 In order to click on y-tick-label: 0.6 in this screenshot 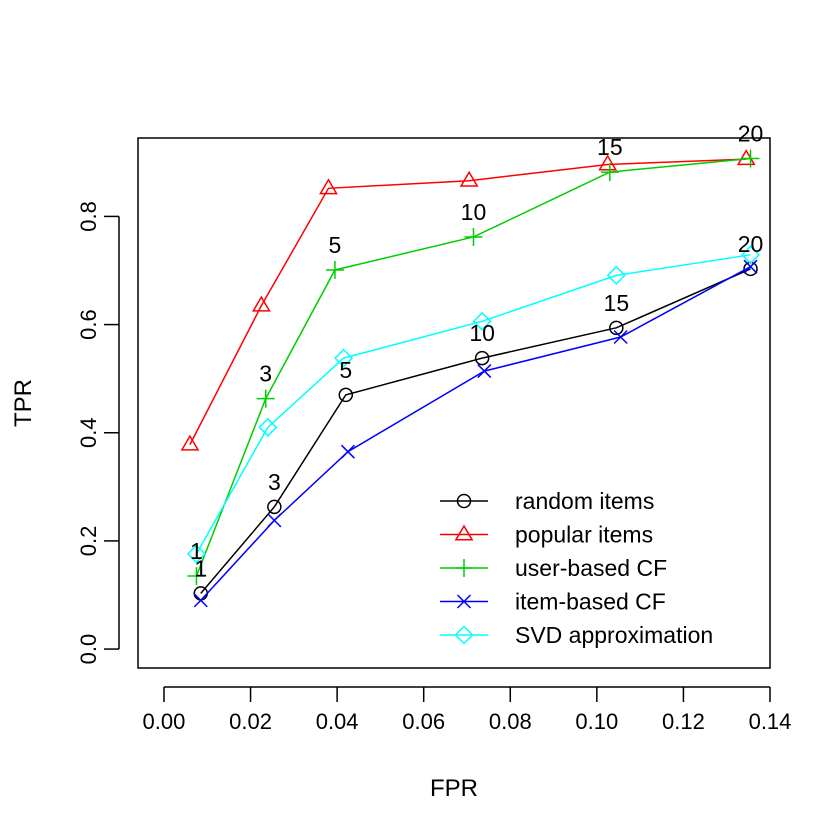, I will do `click(88, 324)`.